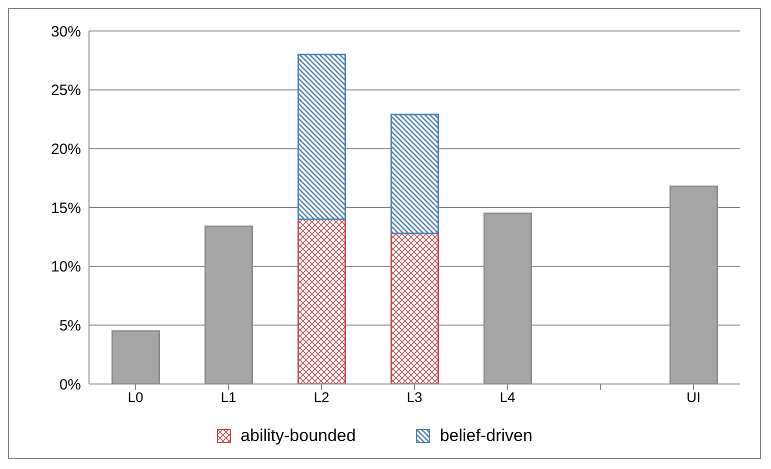  What do you see at coordinates (228, 396) in the screenshot?
I see `x-tick-label: L1` at bounding box center [228, 396].